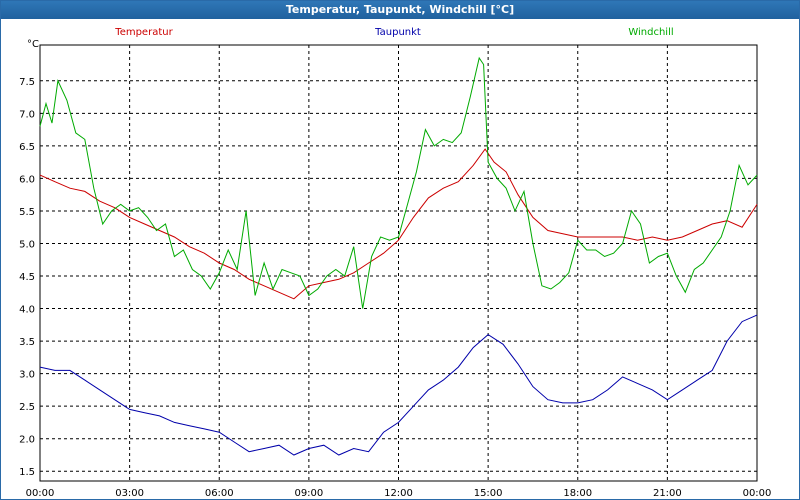 This screenshot has height=500, width=800. Describe the element at coordinates (33, 44) in the screenshot. I see `y-axis-label: °C` at that location.